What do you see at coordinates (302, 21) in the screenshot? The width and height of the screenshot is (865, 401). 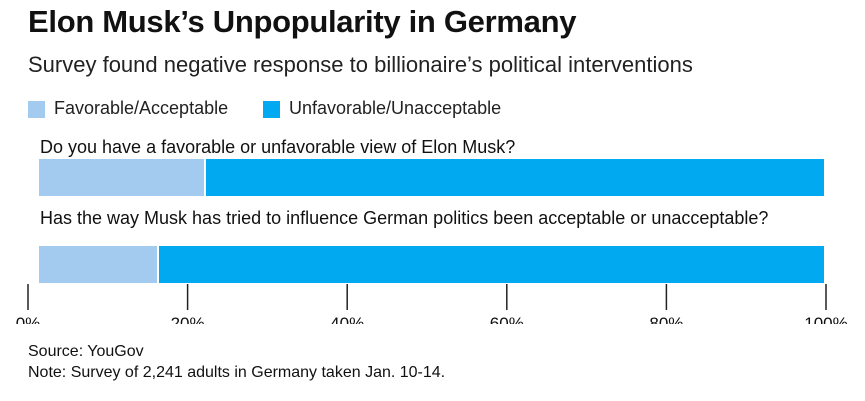 I see `chart-title: Elon Musk’s Unpopularity in Germany` at bounding box center [302, 21].